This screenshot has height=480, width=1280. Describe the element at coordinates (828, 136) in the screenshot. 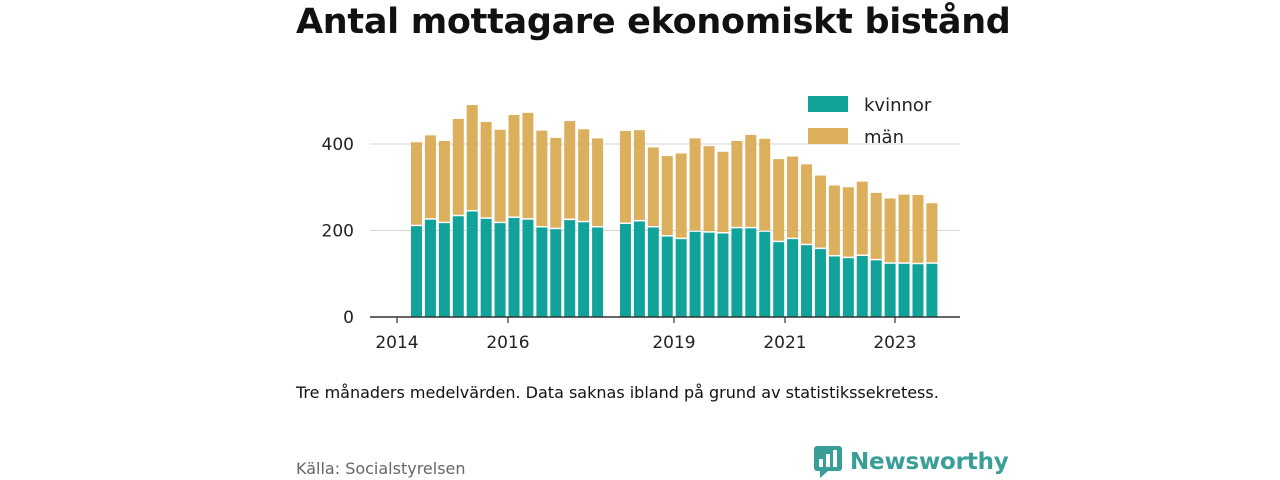

I see `legend-swatch-man` at that location.